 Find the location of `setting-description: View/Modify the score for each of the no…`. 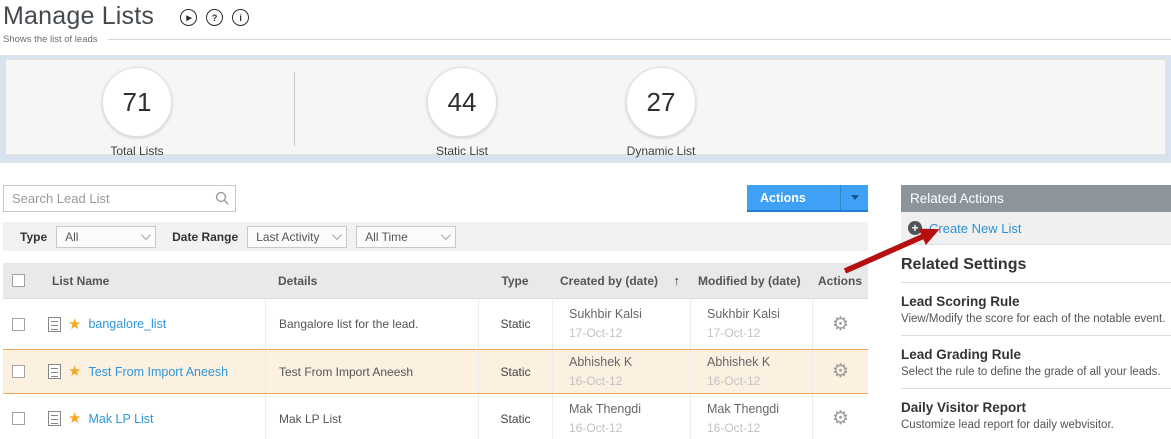

setting-description: View/Modify the score for each of the no… is located at coordinates (1033, 319).